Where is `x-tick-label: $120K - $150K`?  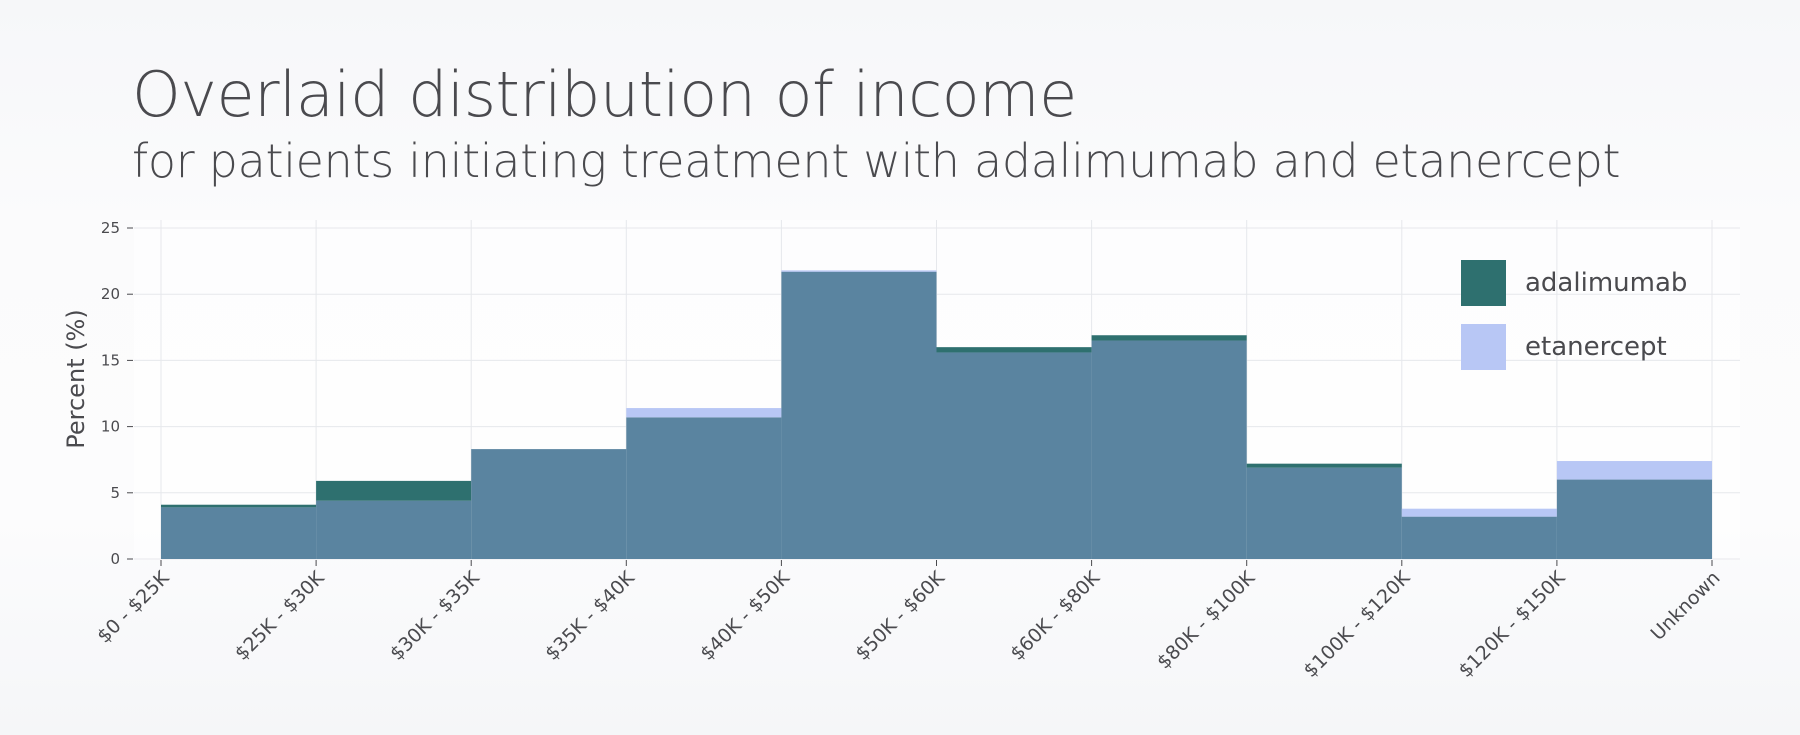 x-tick-label: $120K - $150K is located at coordinates (1511, 624).